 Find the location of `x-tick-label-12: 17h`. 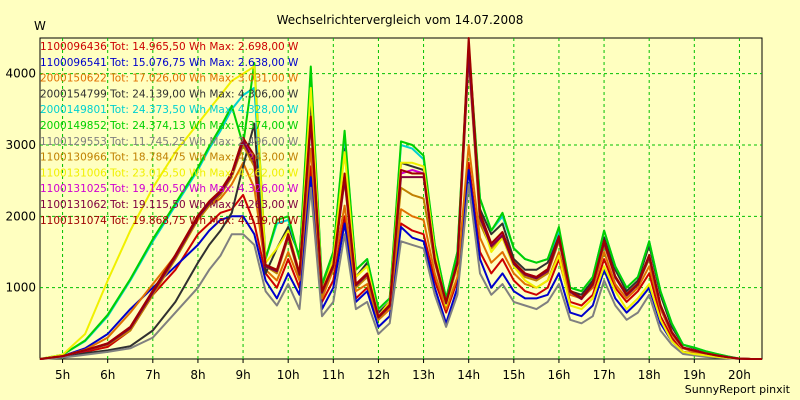

x-tick-label-12: 17h is located at coordinates (604, 375).